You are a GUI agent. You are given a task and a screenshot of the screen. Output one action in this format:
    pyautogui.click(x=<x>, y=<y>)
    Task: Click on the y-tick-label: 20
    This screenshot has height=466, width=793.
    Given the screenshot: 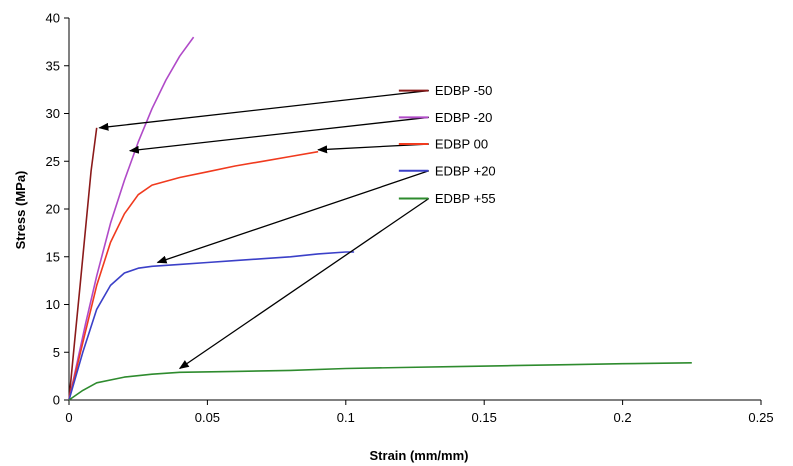 What is the action you would take?
    pyautogui.click(x=53, y=209)
    